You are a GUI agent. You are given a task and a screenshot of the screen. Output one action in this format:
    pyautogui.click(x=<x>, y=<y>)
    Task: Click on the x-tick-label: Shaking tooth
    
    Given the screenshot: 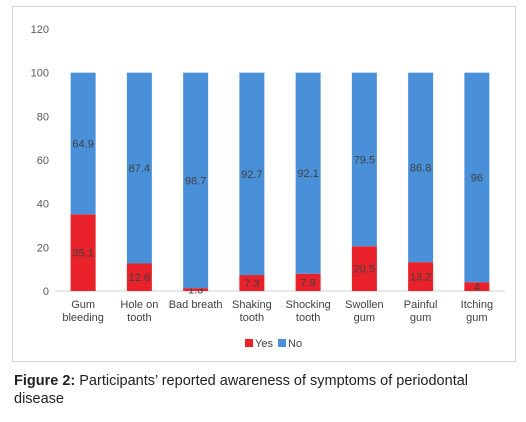 What is the action you would take?
    pyautogui.click(x=252, y=311)
    